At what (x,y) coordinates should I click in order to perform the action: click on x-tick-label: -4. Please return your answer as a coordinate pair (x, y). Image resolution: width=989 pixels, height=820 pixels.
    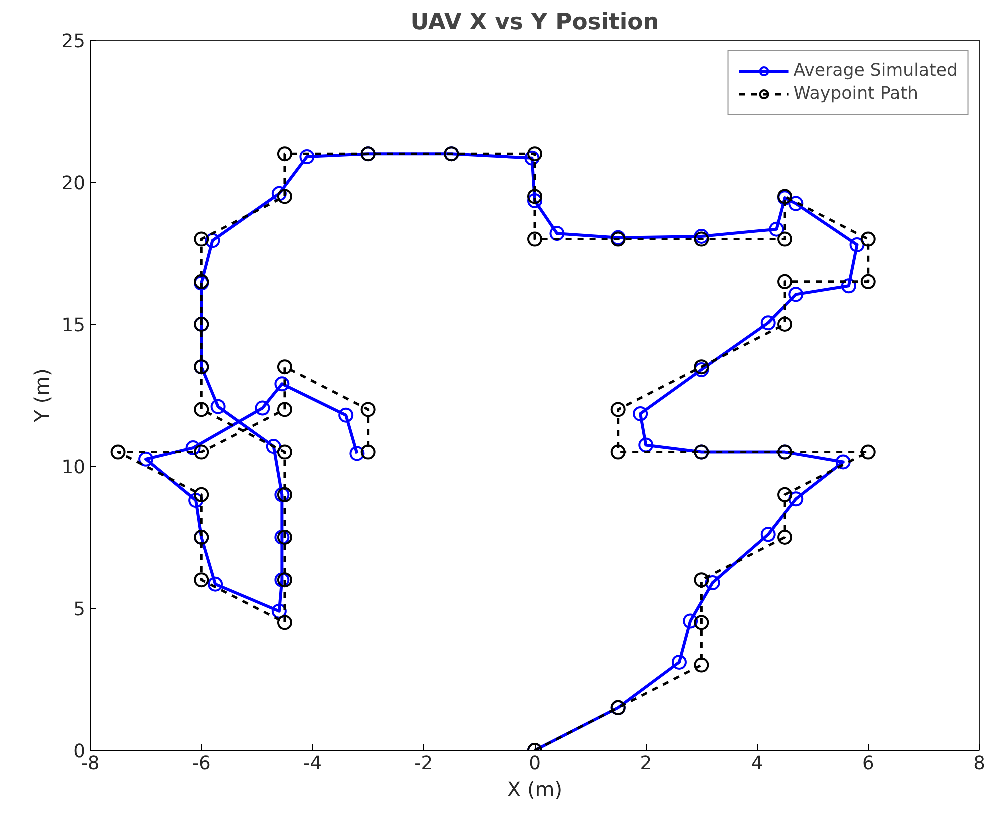
    Looking at the image, I should click on (312, 764).